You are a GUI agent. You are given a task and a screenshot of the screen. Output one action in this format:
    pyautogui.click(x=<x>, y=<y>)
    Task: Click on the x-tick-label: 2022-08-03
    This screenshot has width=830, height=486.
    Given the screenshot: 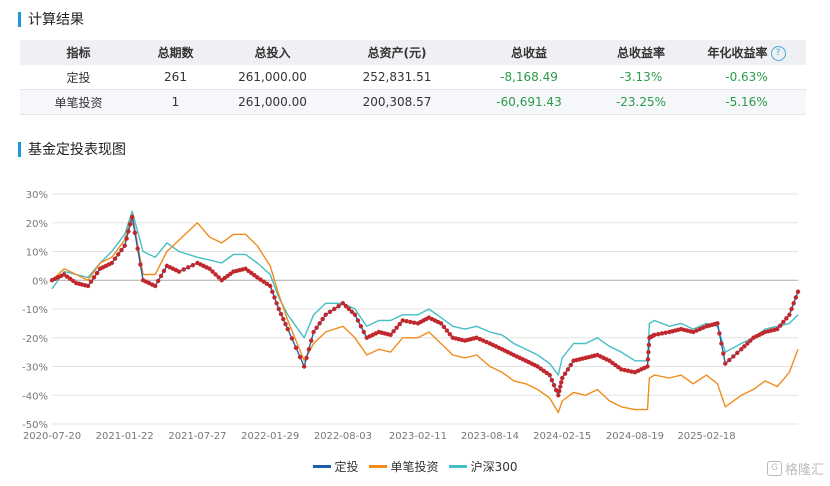 What is the action you would take?
    pyautogui.click(x=343, y=436)
    